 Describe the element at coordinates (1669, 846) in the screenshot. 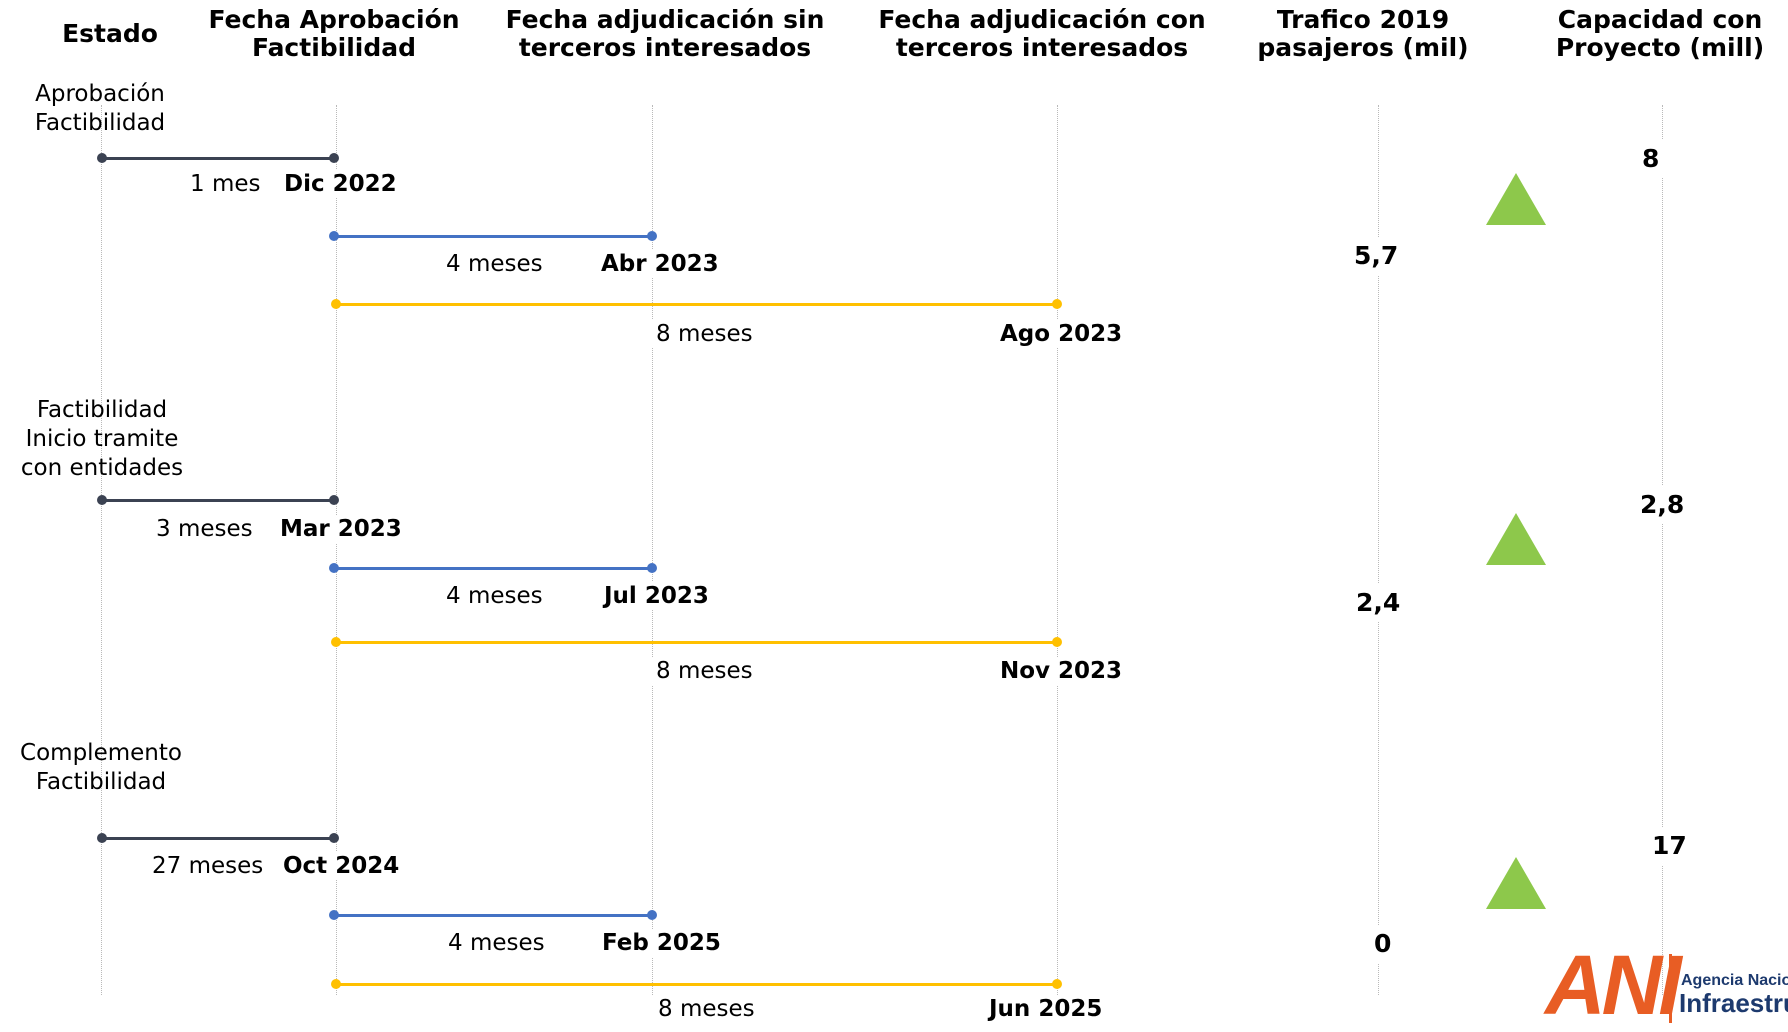

I see `capacidad-value: 17` at that location.